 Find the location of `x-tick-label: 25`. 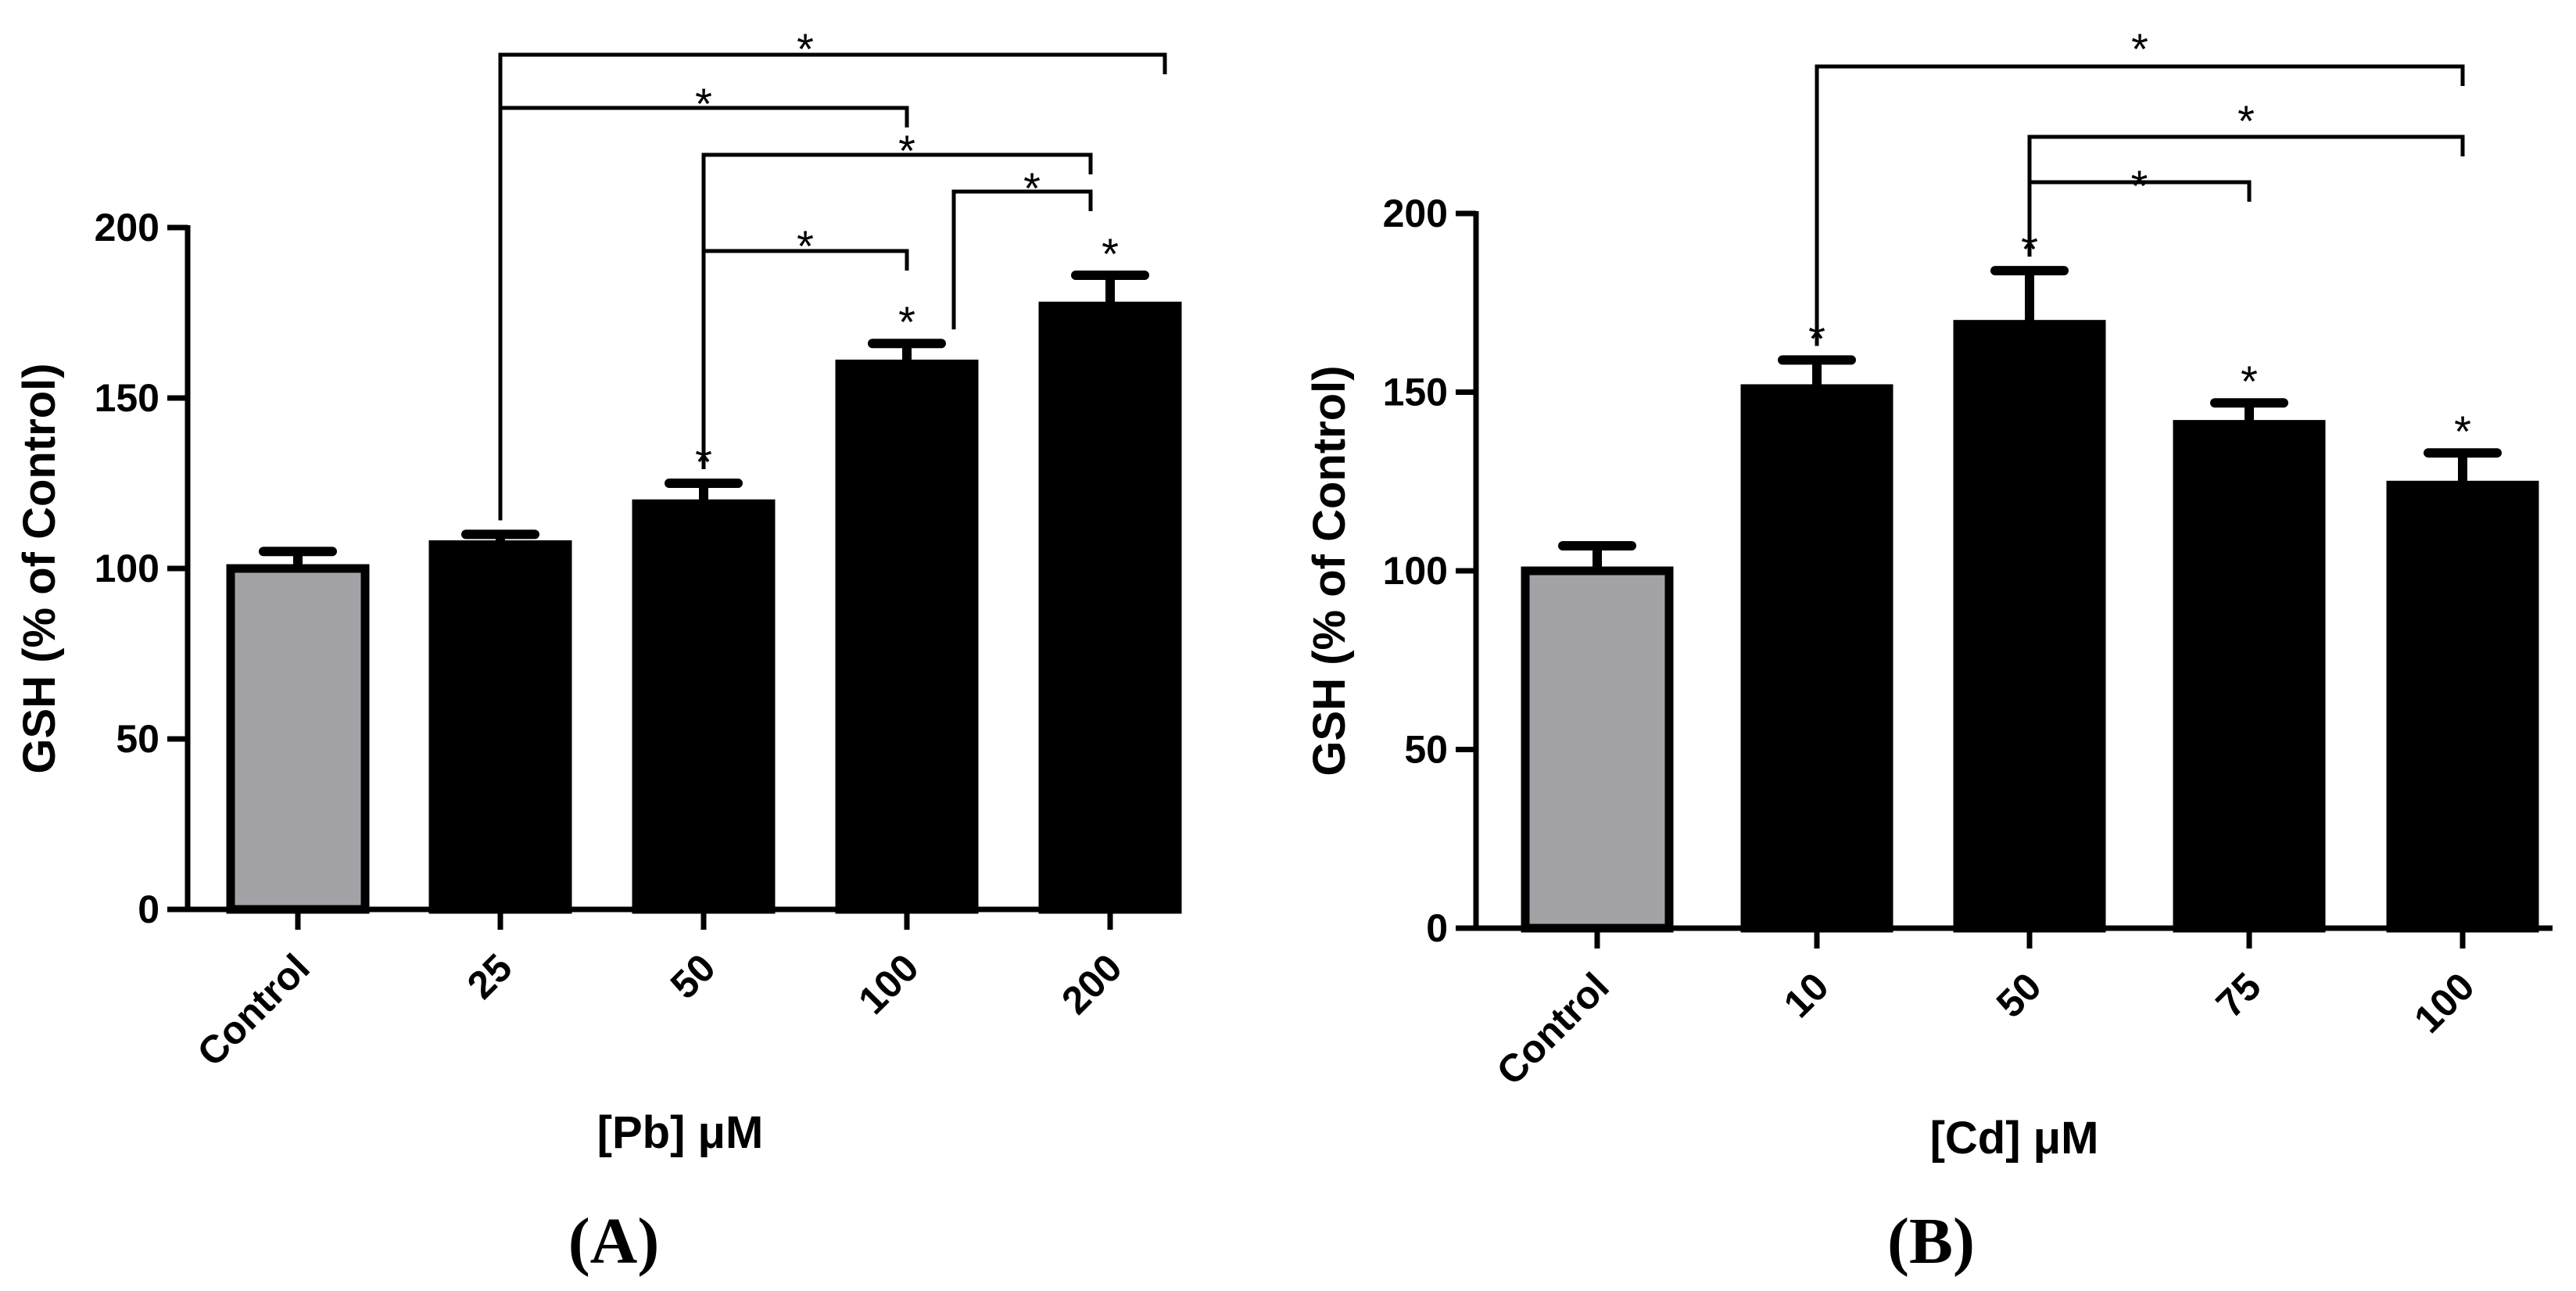

x-tick-label: 25 is located at coordinates (490, 976).